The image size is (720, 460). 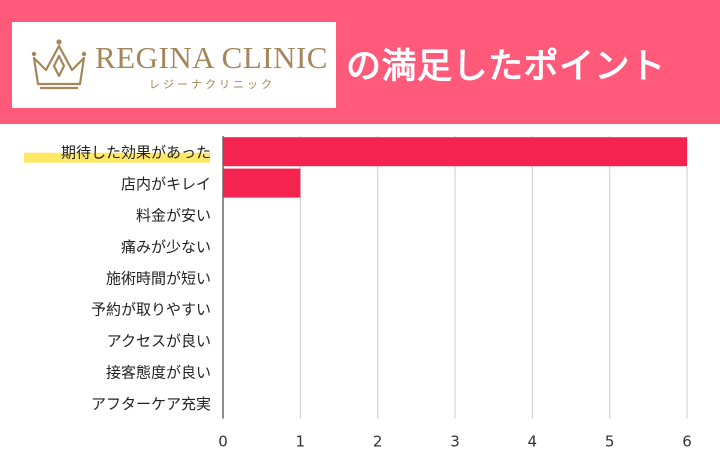 What do you see at coordinates (378, 442) in the screenshot?
I see `x-tick-label: 2` at bounding box center [378, 442].